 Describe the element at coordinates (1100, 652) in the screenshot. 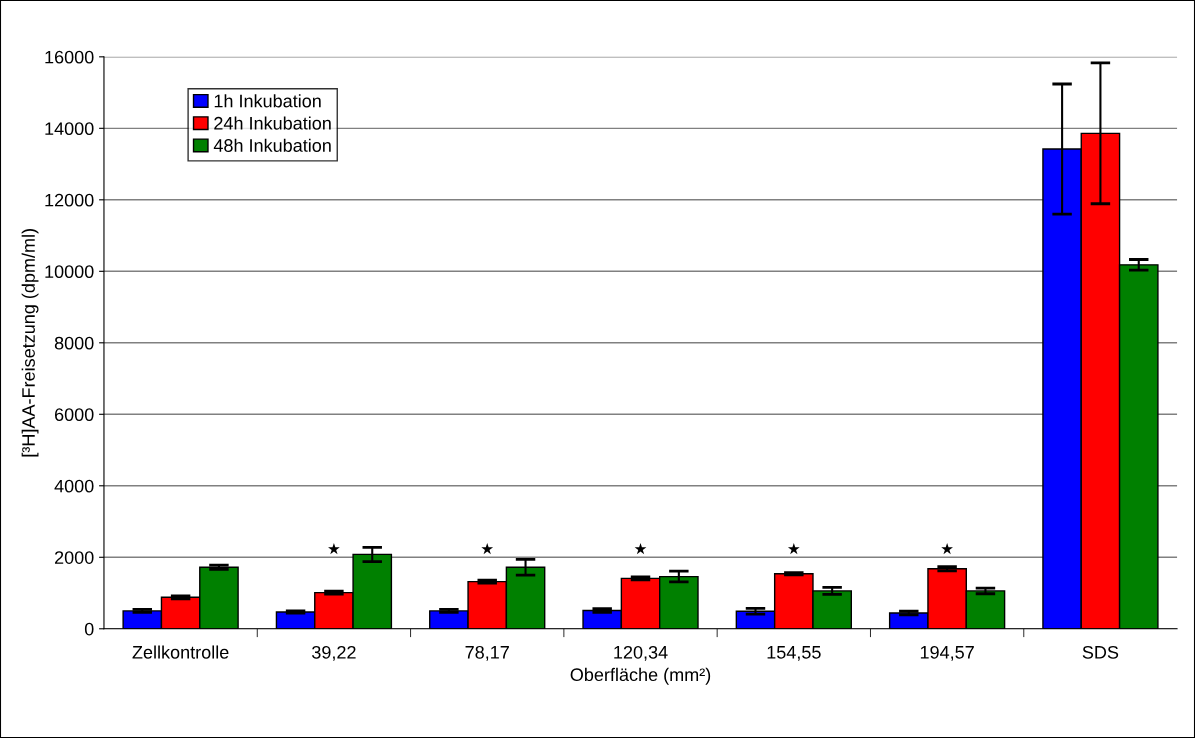

I see `x-tick-label: SDS` at that location.